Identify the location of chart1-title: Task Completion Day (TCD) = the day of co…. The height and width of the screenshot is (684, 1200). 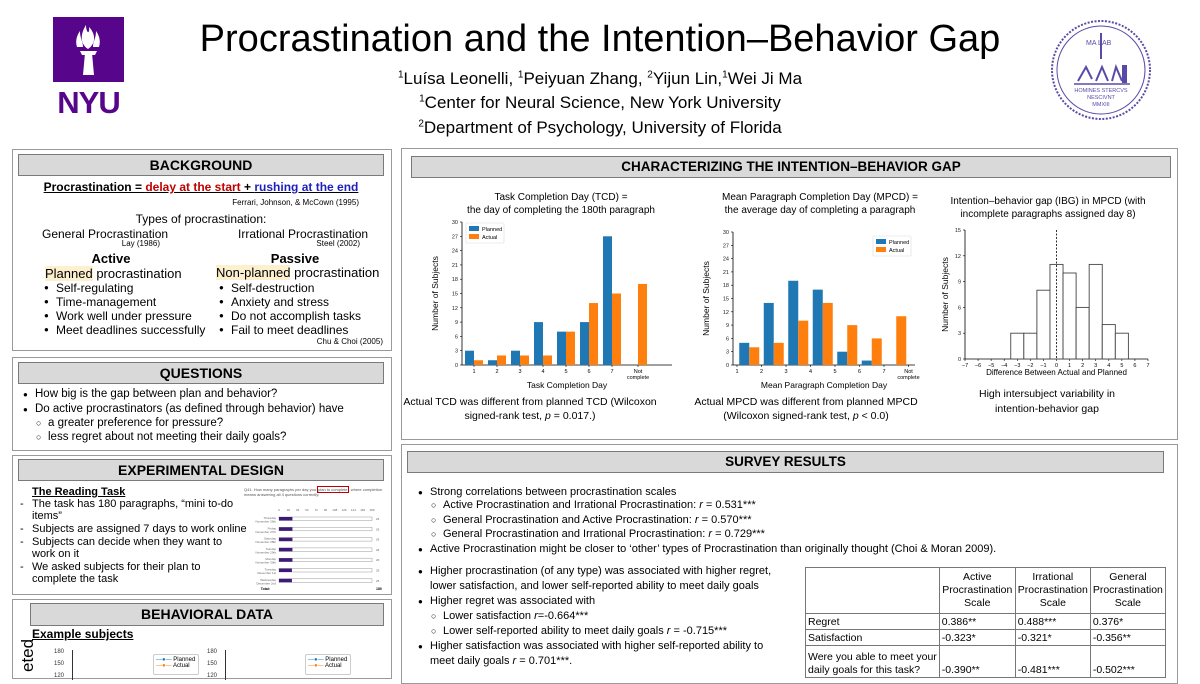
(561, 204).